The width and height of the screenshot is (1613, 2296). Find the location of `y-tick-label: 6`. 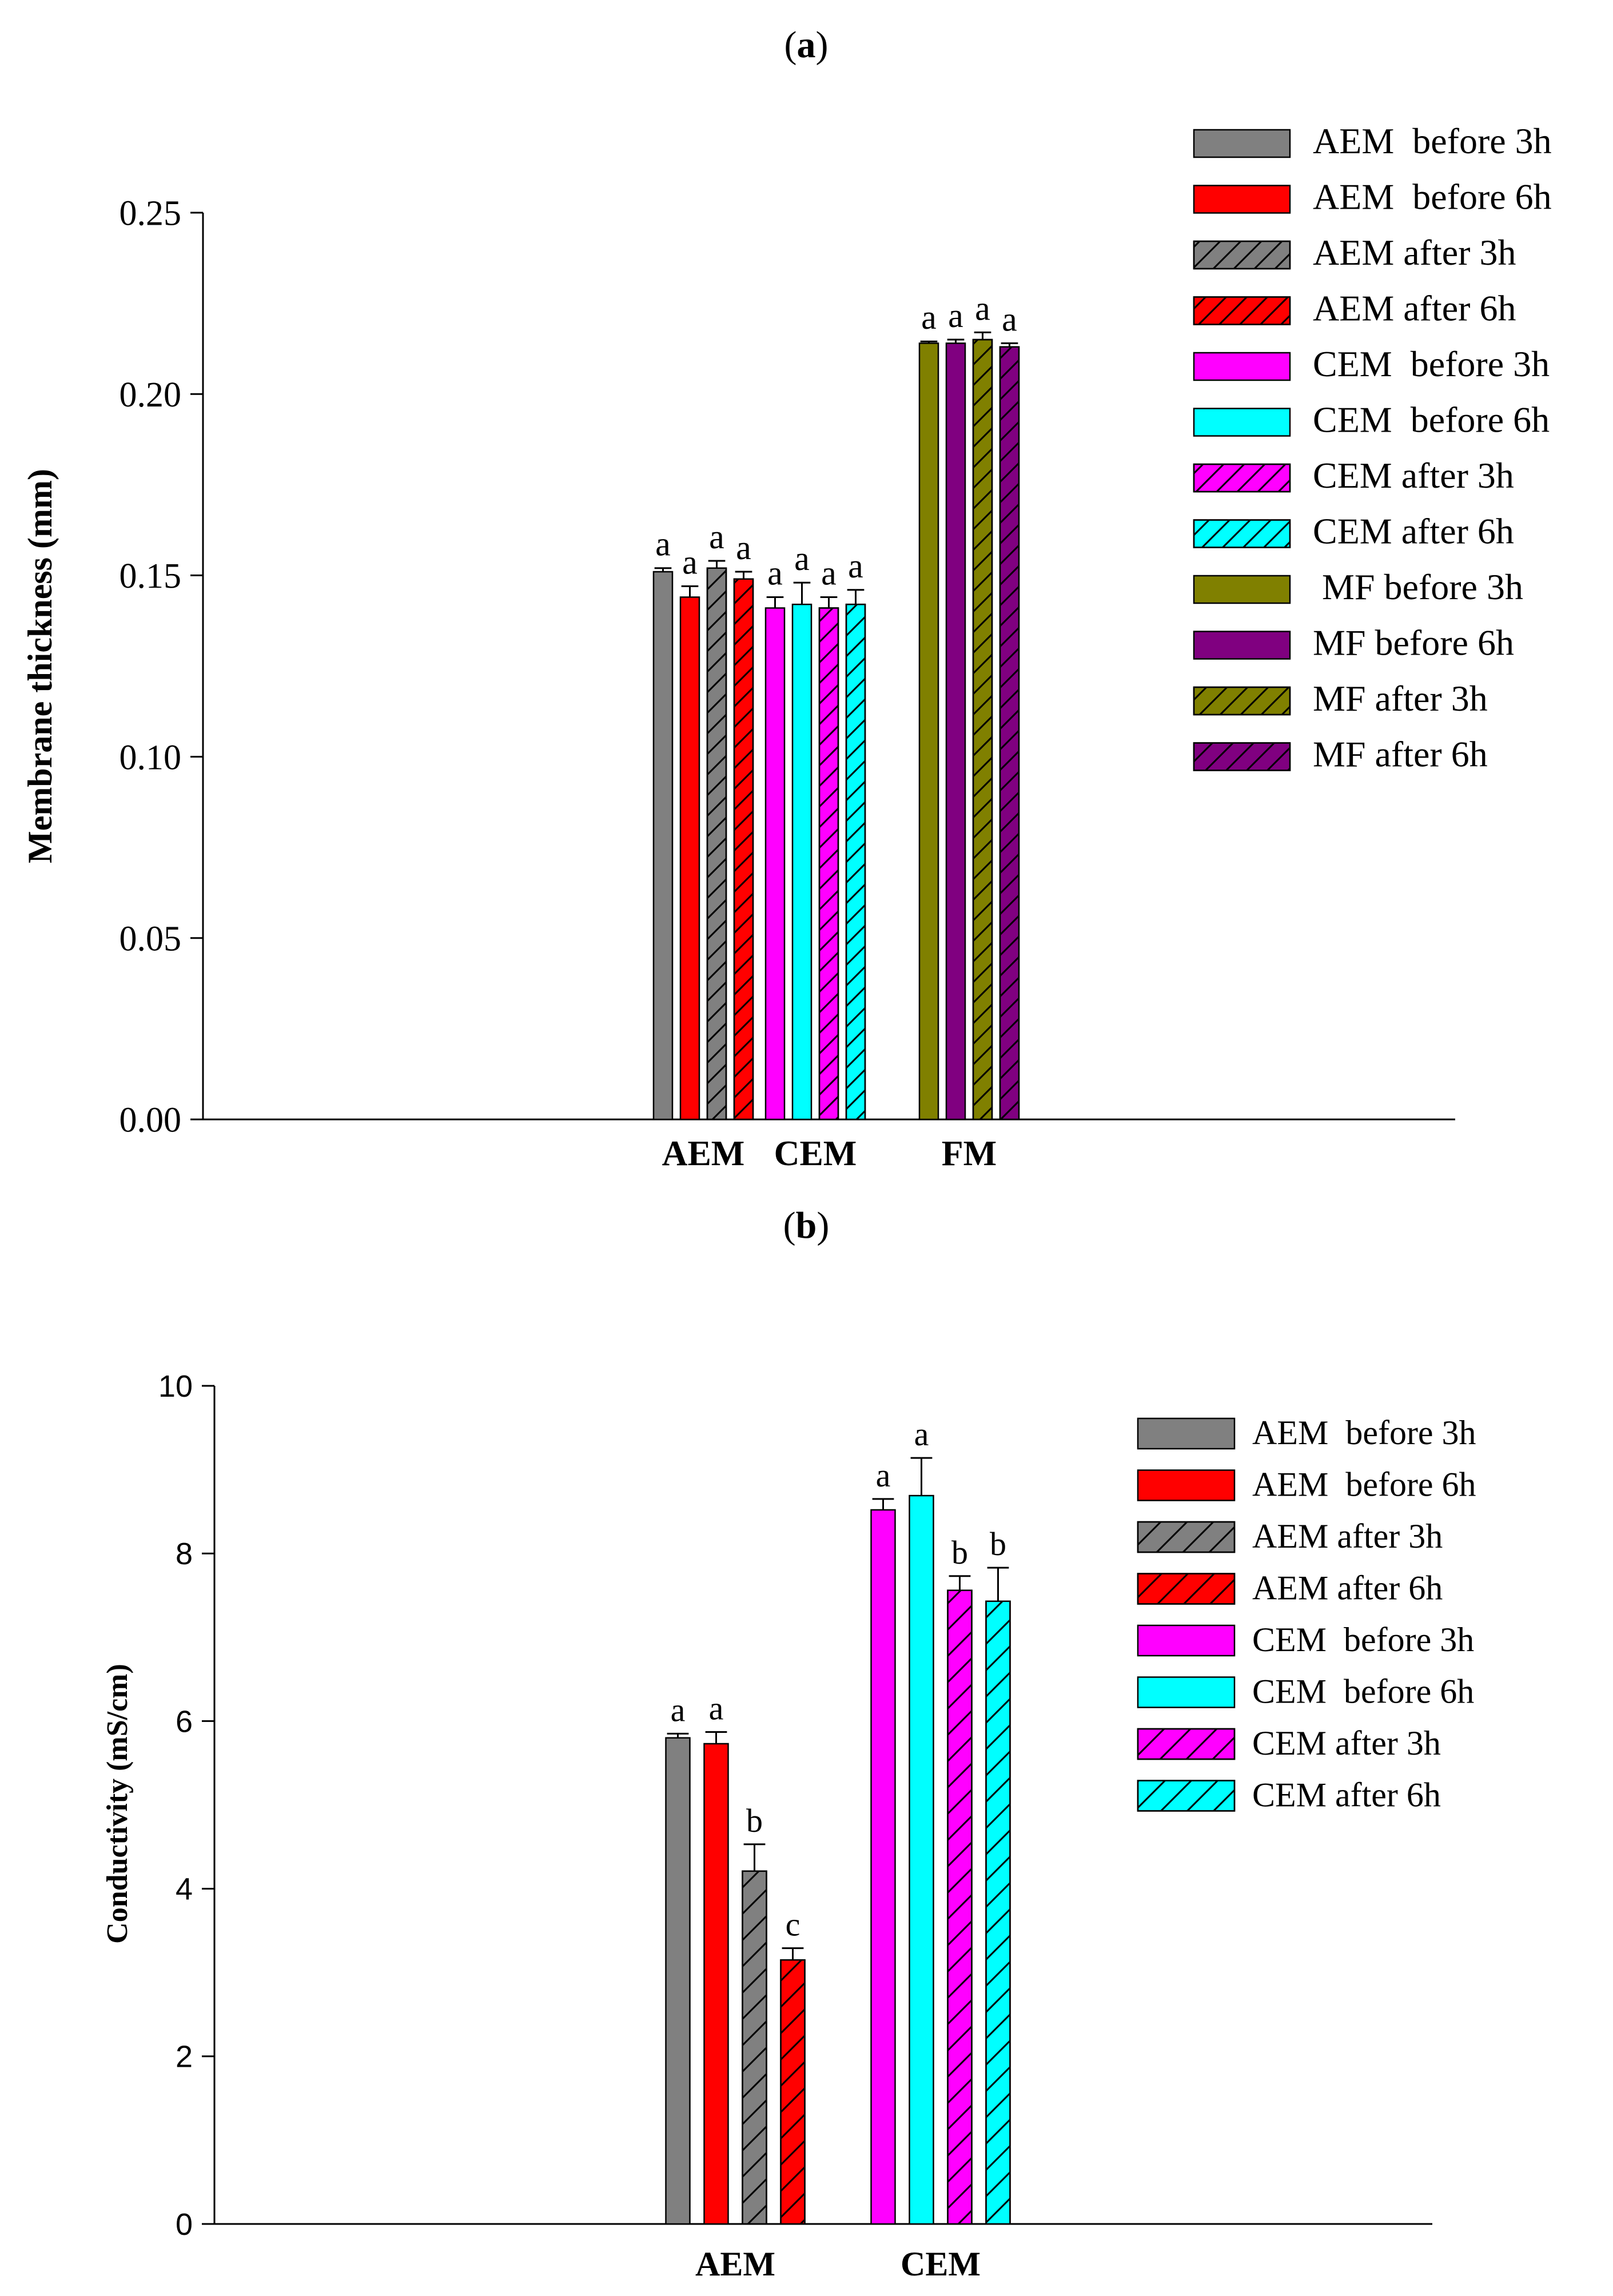

y-tick-label: 6 is located at coordinates (185, 1722).